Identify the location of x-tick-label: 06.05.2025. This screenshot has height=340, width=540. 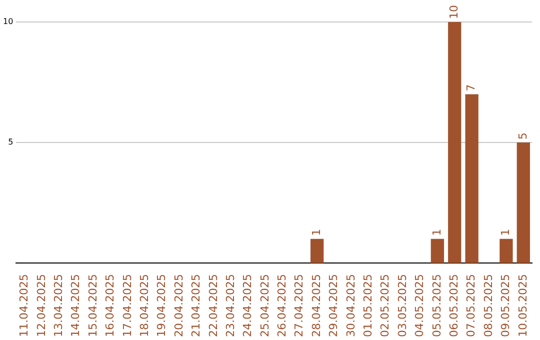
(453, 306).